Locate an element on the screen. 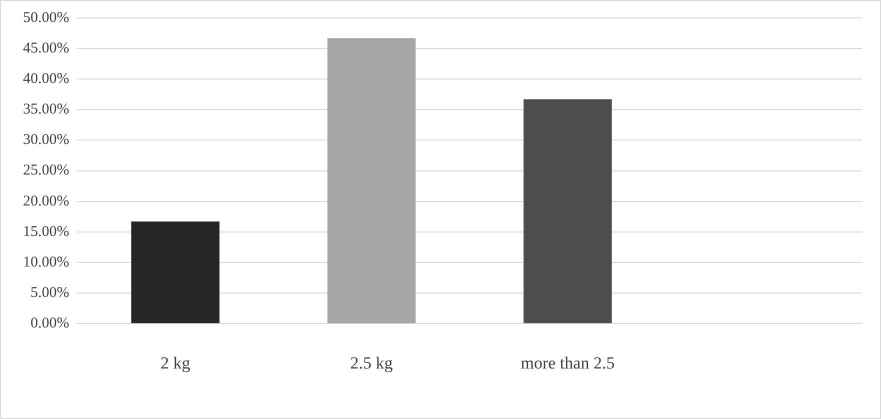 The width and height of the screenshot is (881, 419). x-tick-label: more than 2.5 is located at coordinates (567, 362).